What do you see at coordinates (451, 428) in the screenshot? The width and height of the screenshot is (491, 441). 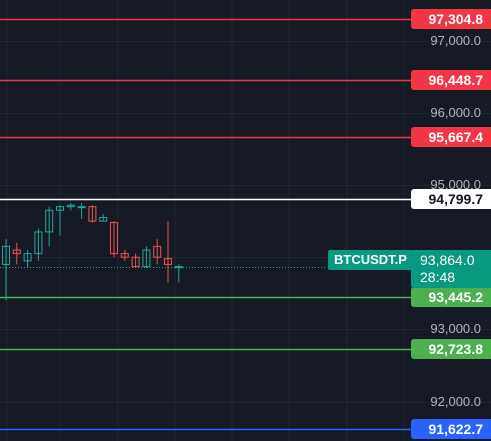 I see `horizontal-line-price-tag: 91,622.7` at bounding box center [451, 428].